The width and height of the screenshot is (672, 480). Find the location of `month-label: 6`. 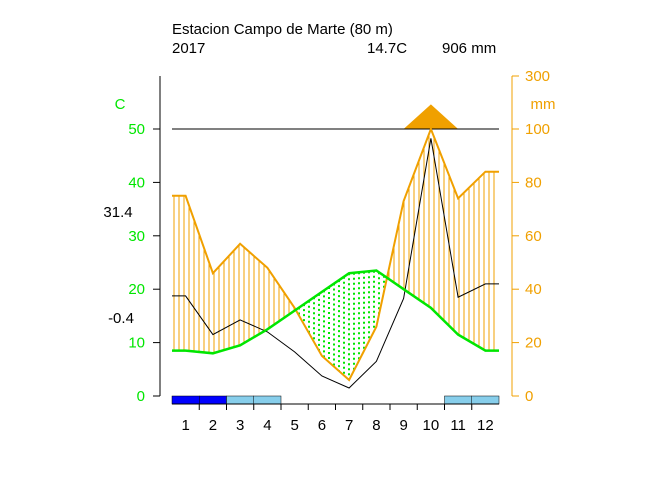

month-label: 6 is located at coordinates (322, 425).